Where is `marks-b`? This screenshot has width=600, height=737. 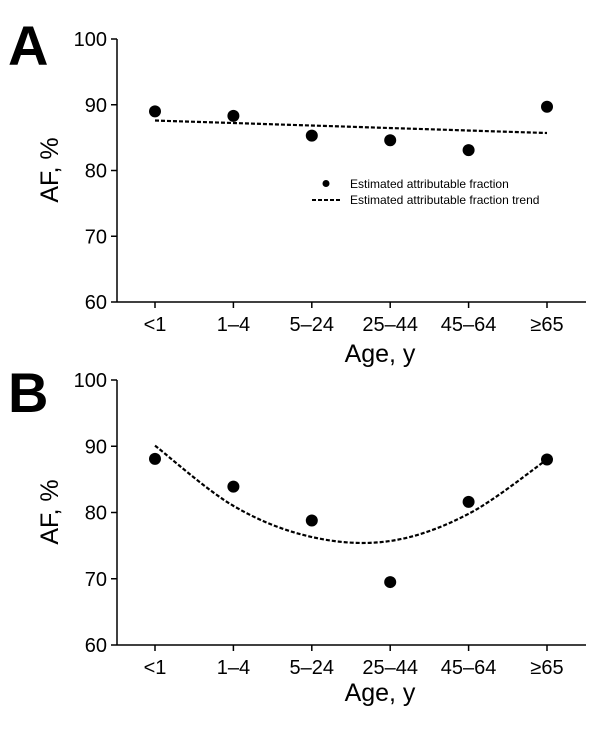
marks-b is located at coordinates (351, 516).